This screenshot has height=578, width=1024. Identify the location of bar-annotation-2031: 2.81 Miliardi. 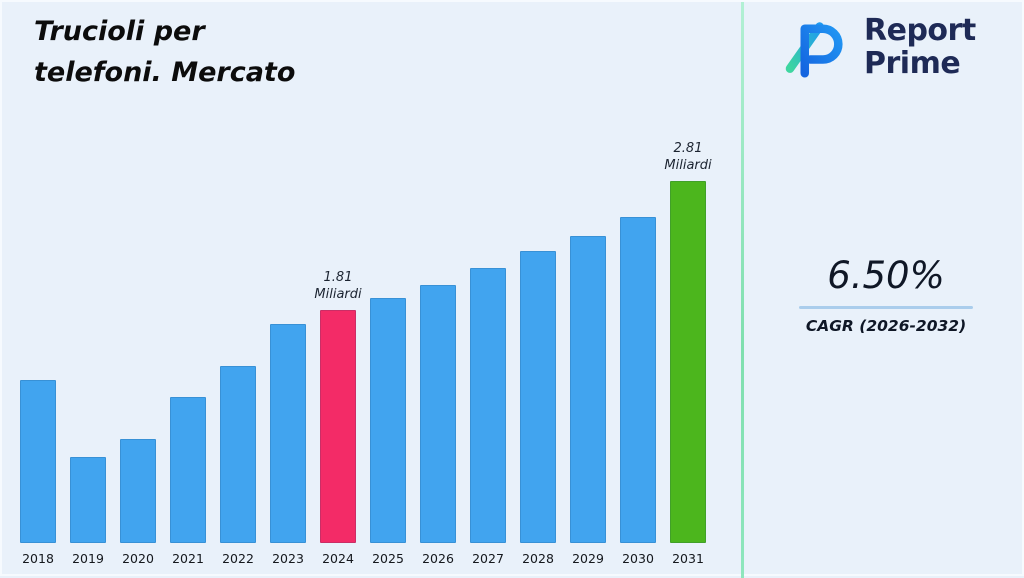
(688, 157).